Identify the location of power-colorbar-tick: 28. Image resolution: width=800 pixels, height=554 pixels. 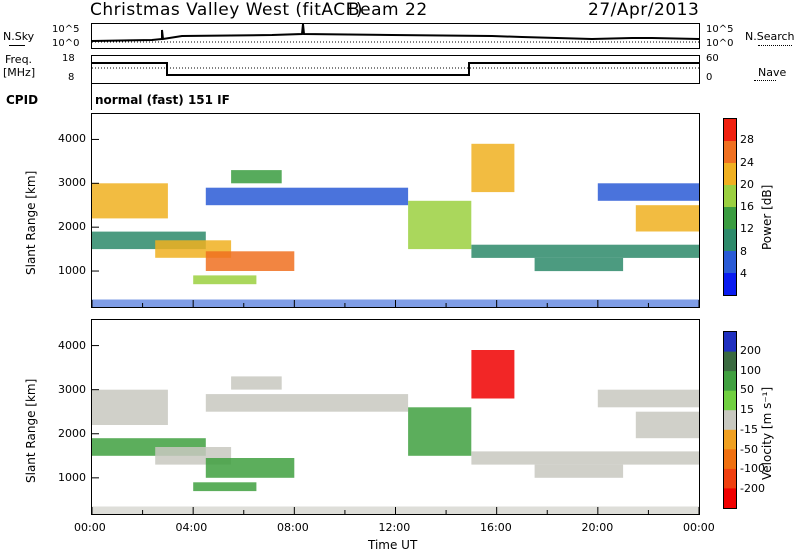
(747, 140).